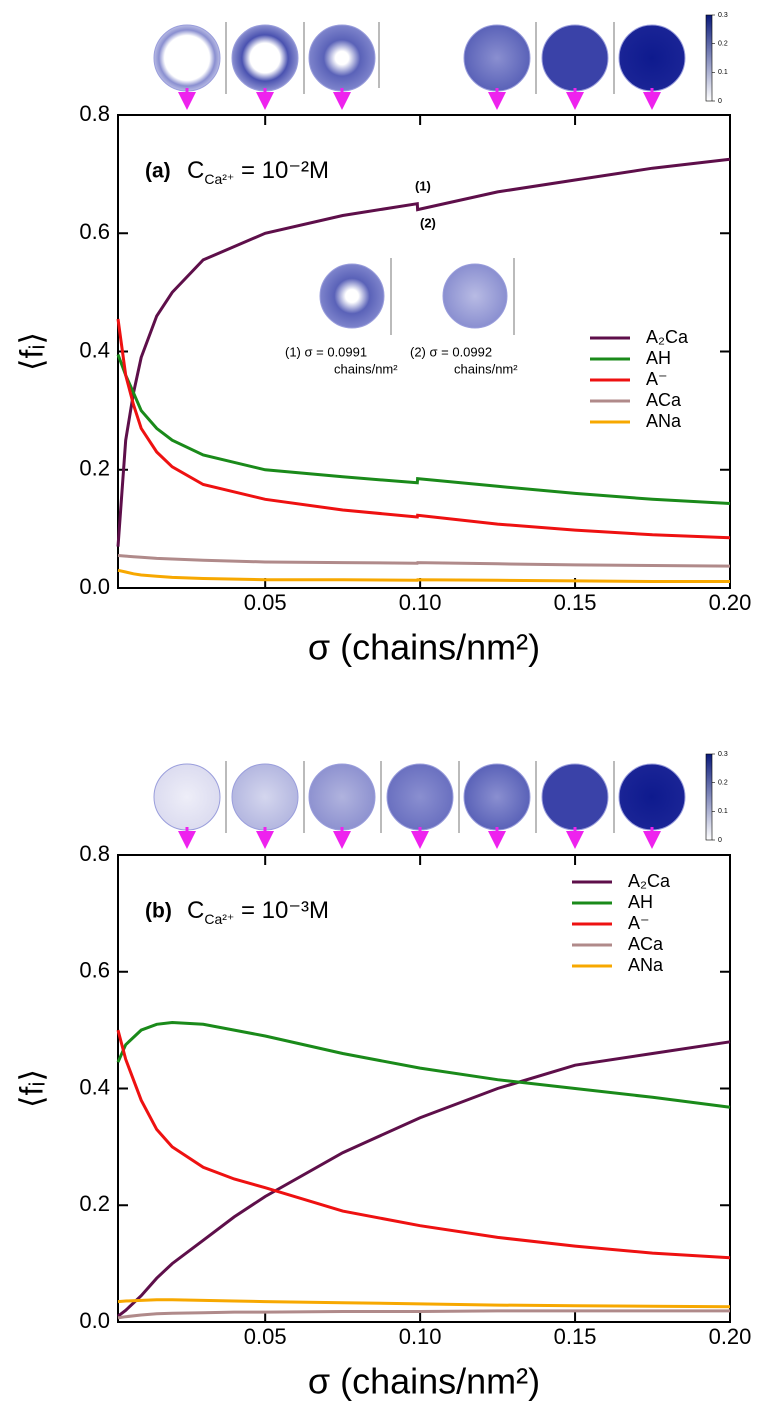 This screenshot has width=761, height=1410. I want to click on condition: CCa²⁺ = 10⁻³M, so click(258, 911).